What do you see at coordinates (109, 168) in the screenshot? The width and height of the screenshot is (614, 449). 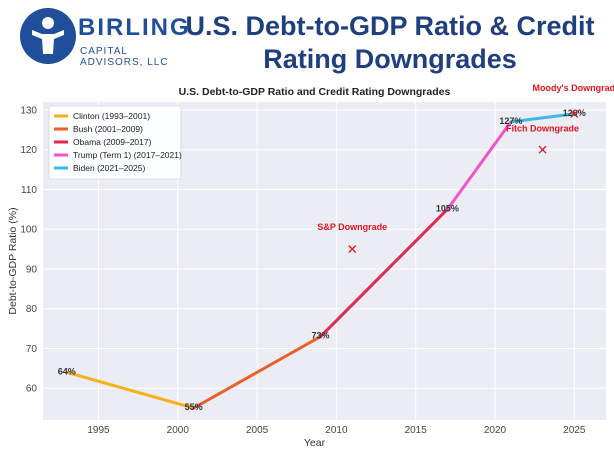 I see `legend-entry: Biden (2021–2025)` at bounding box center [109, 168].